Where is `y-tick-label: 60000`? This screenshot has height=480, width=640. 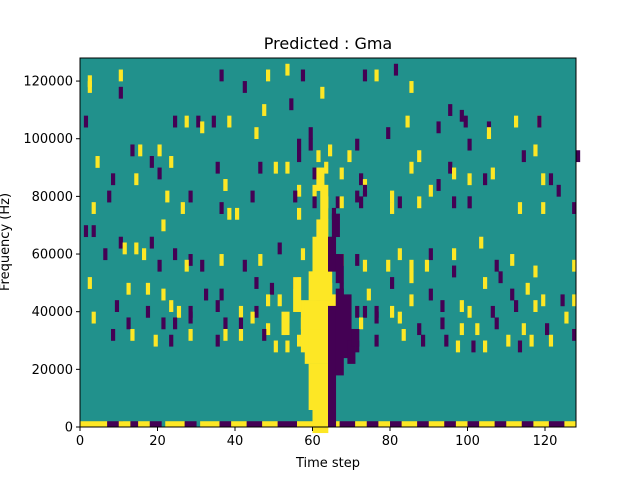
y-tick-label: 60000 is located at coordinates (52, 255).